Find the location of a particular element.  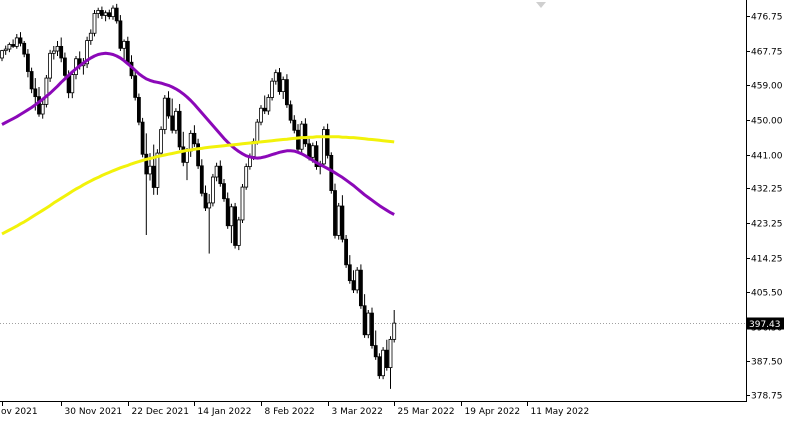

y-tick-label: 414.25 is located at coordinates (767, 260).